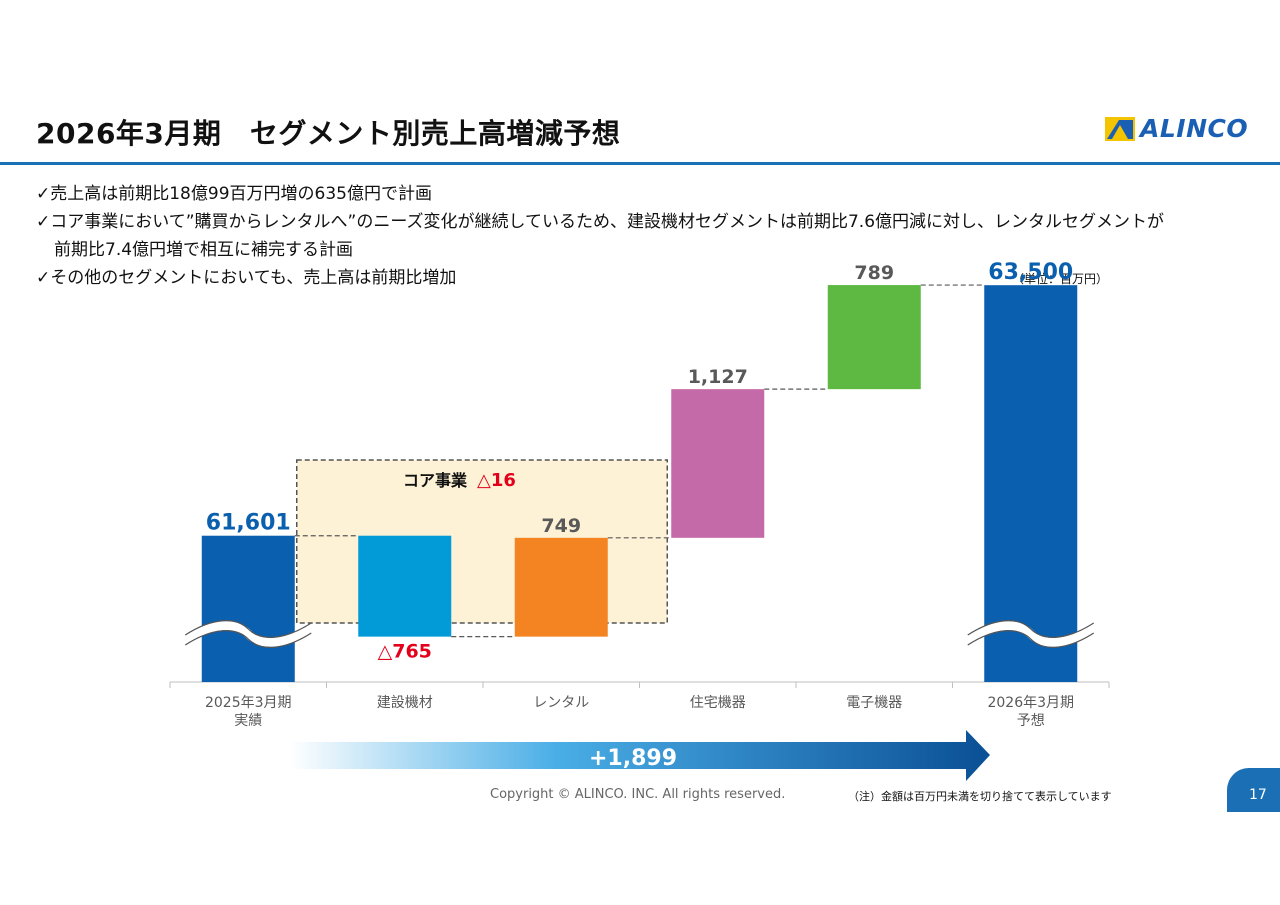  Describe the element at coordinates (1258, 795) in the screenshot. I see `page-number-label: 17` at that location.